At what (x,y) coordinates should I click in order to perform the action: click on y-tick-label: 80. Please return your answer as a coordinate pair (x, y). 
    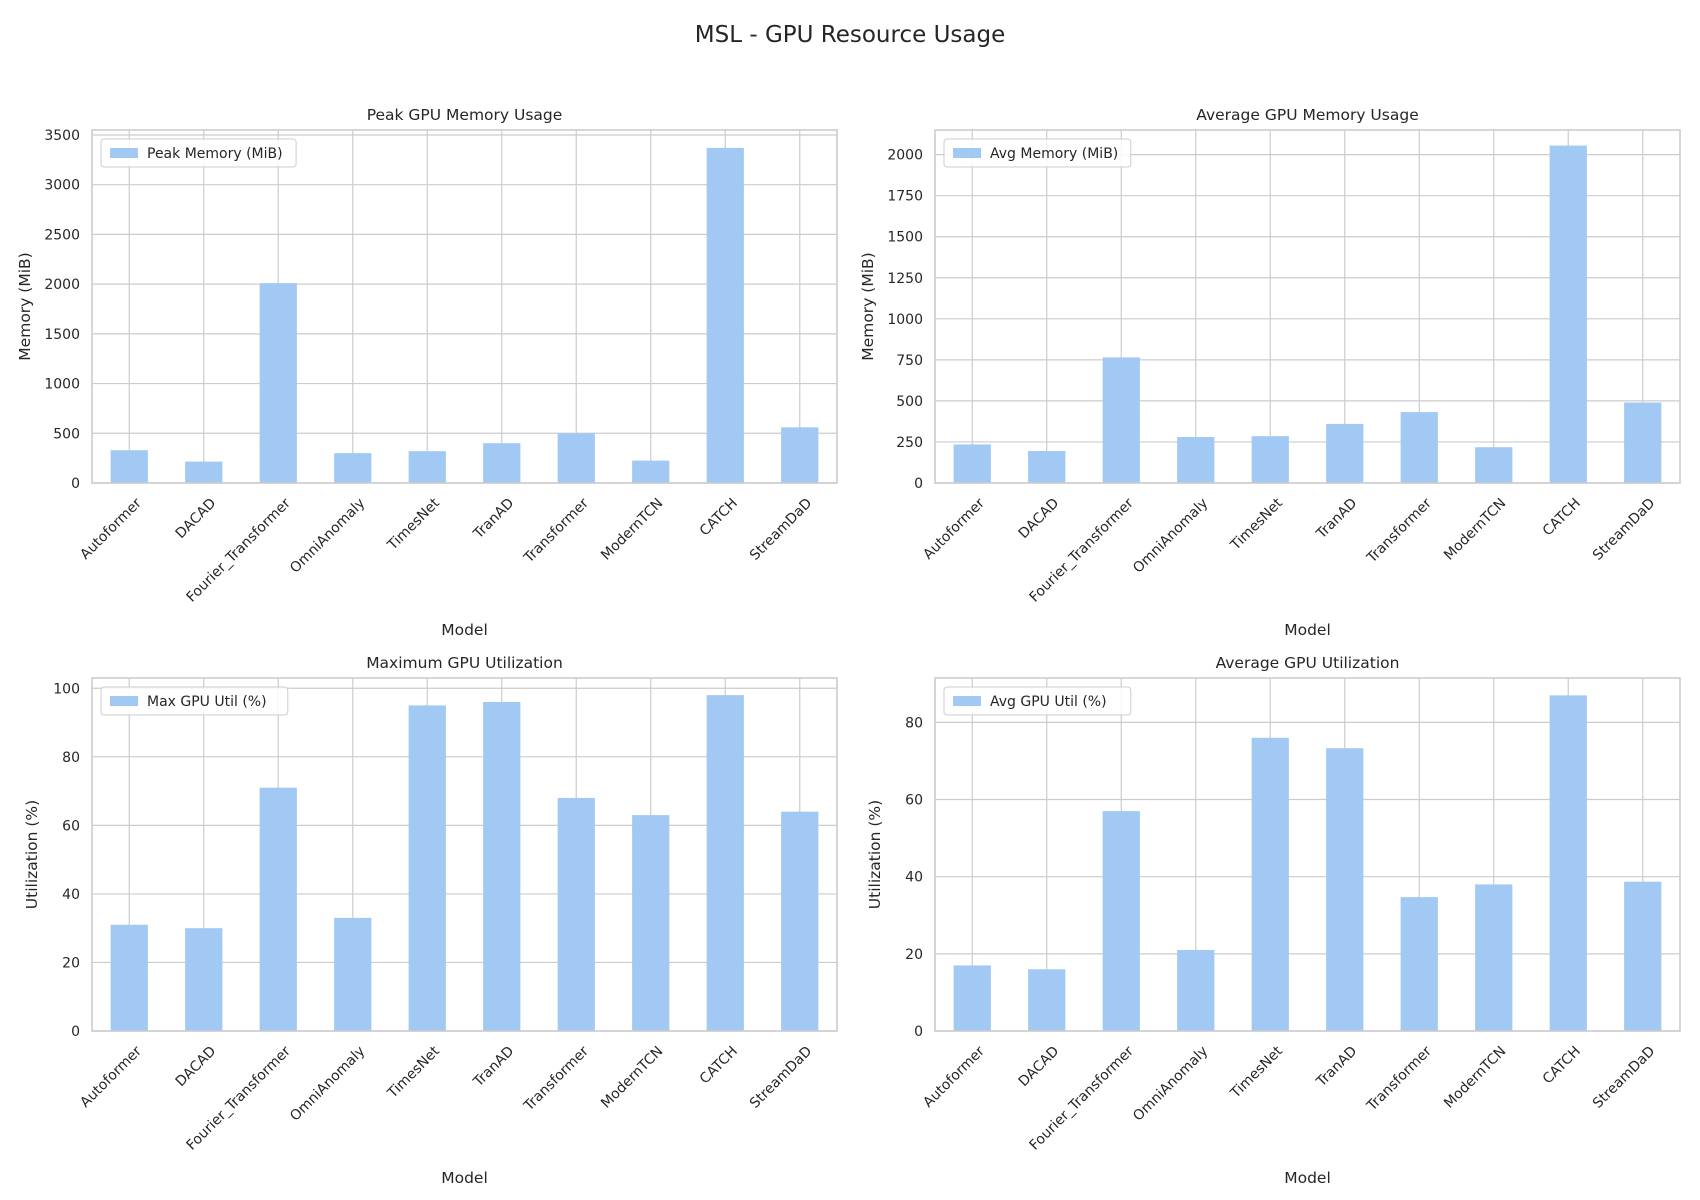
    Looking at the image, I should click on (914, 723).